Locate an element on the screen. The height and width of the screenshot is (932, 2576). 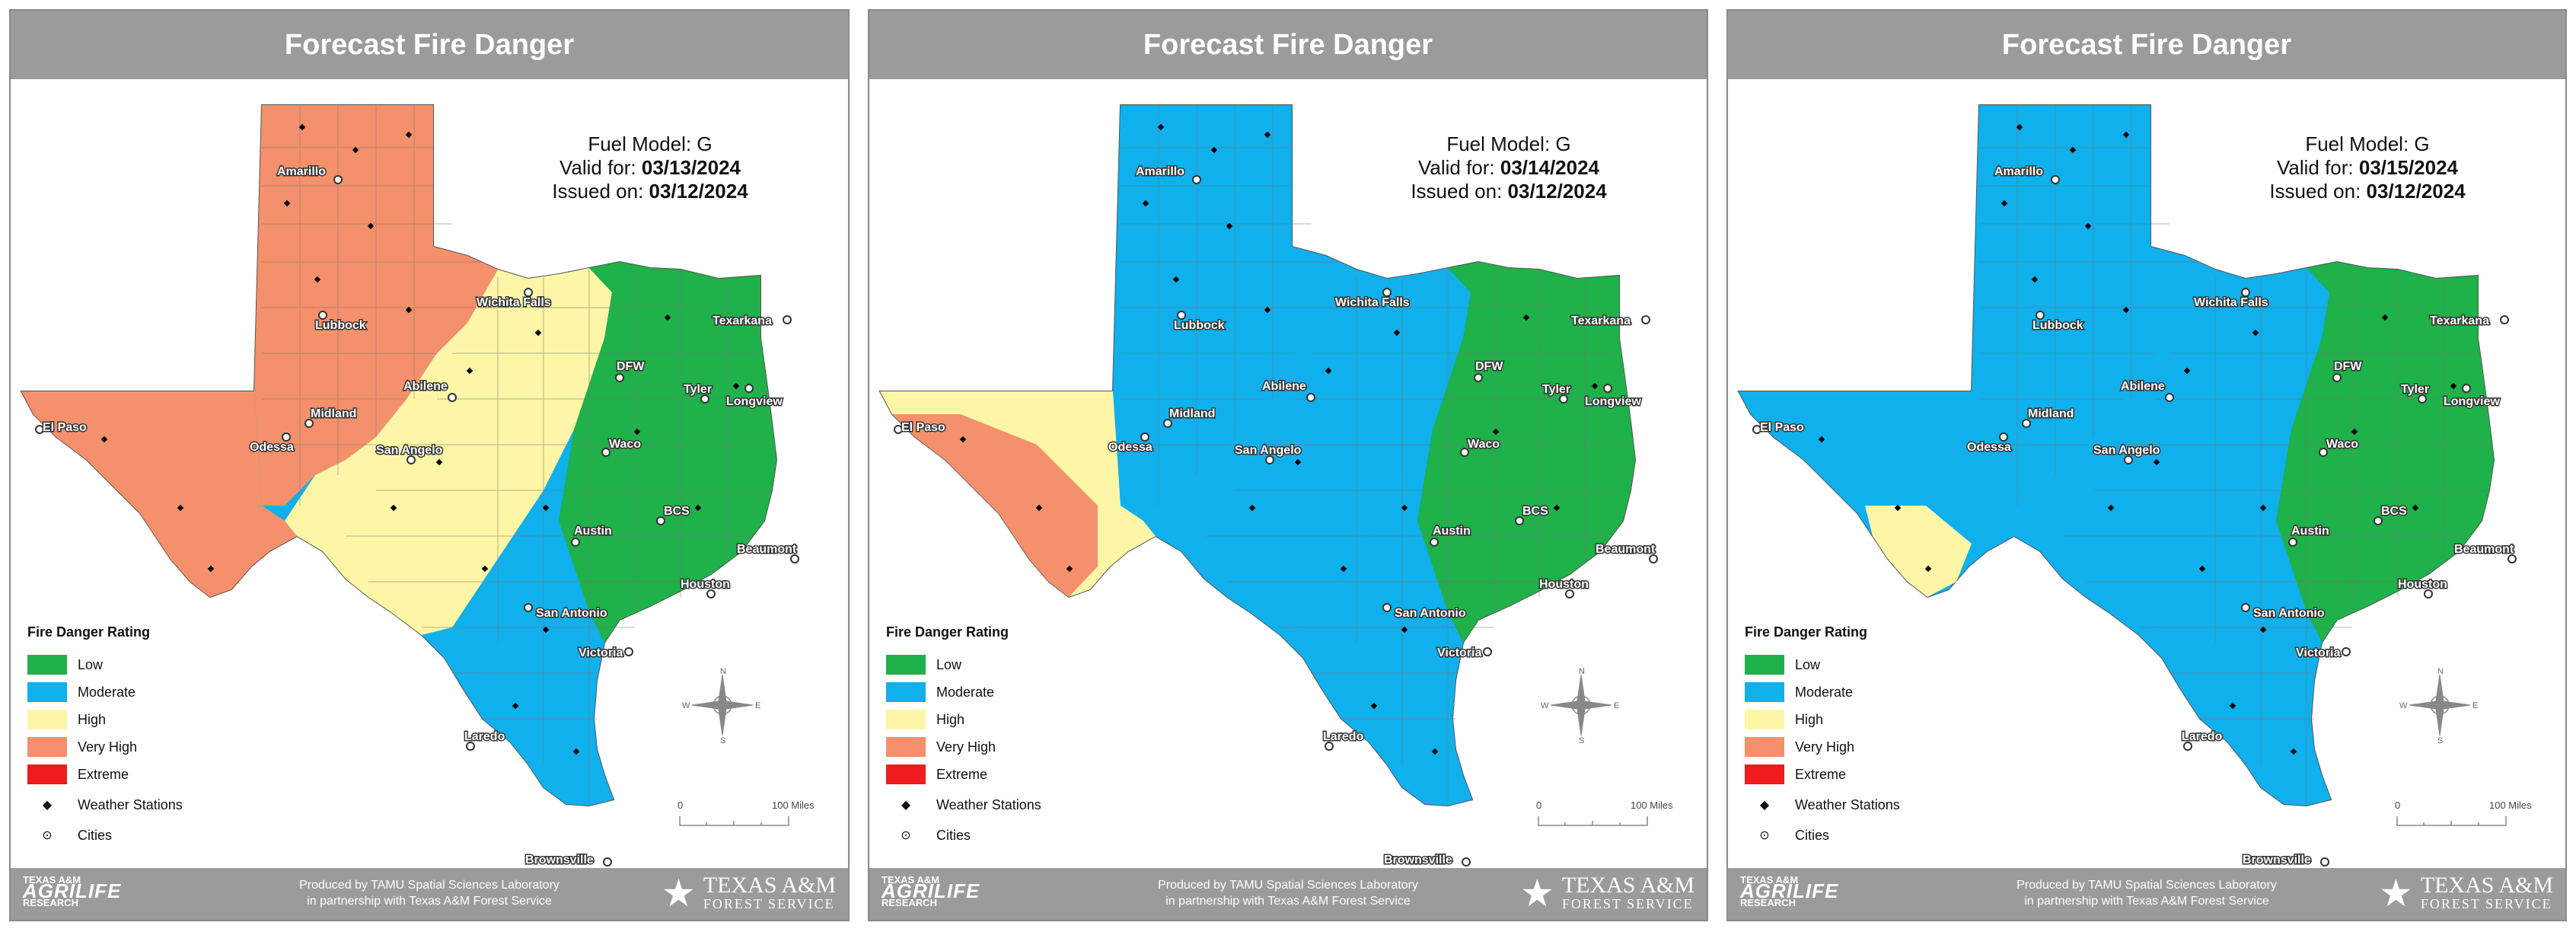
legend-title: Fire Danger Rating is located at coordinates (89, 632).